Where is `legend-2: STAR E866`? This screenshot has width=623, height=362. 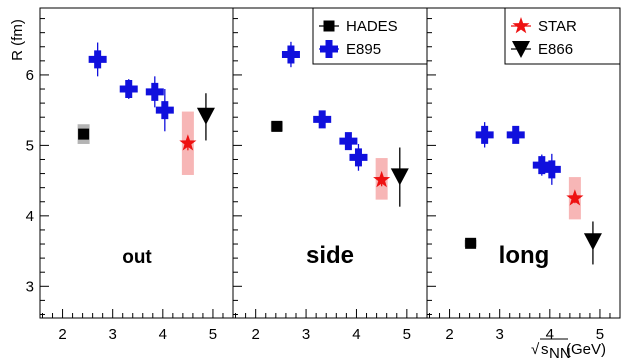 legend-2: STAR E866 is located at coordinates (562, 36).